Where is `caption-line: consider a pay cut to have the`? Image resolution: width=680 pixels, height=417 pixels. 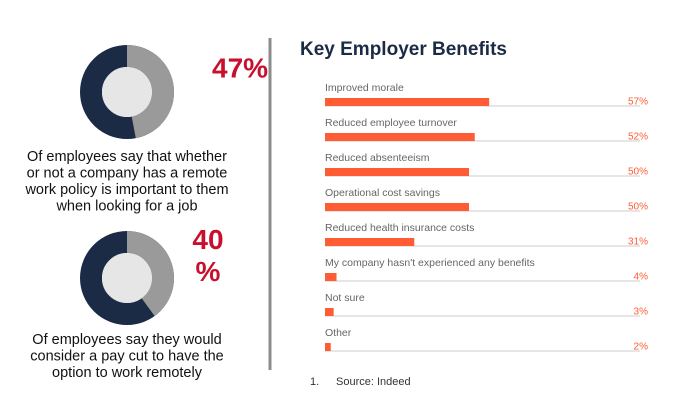
caption-line: consider a pay cut to have the is located at coordinates (126, 356).